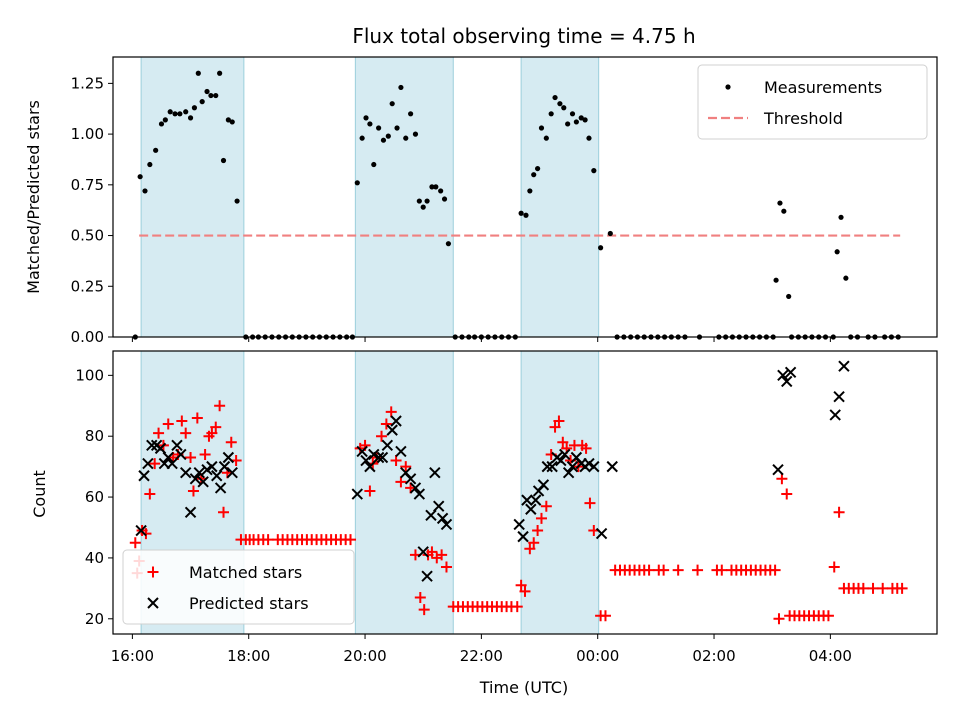  What do you see at coordinates (523, 36) in the screenshot?
I see `chart-title: Flux total observing time = 4.75 h` at bounding box center [523, 36].